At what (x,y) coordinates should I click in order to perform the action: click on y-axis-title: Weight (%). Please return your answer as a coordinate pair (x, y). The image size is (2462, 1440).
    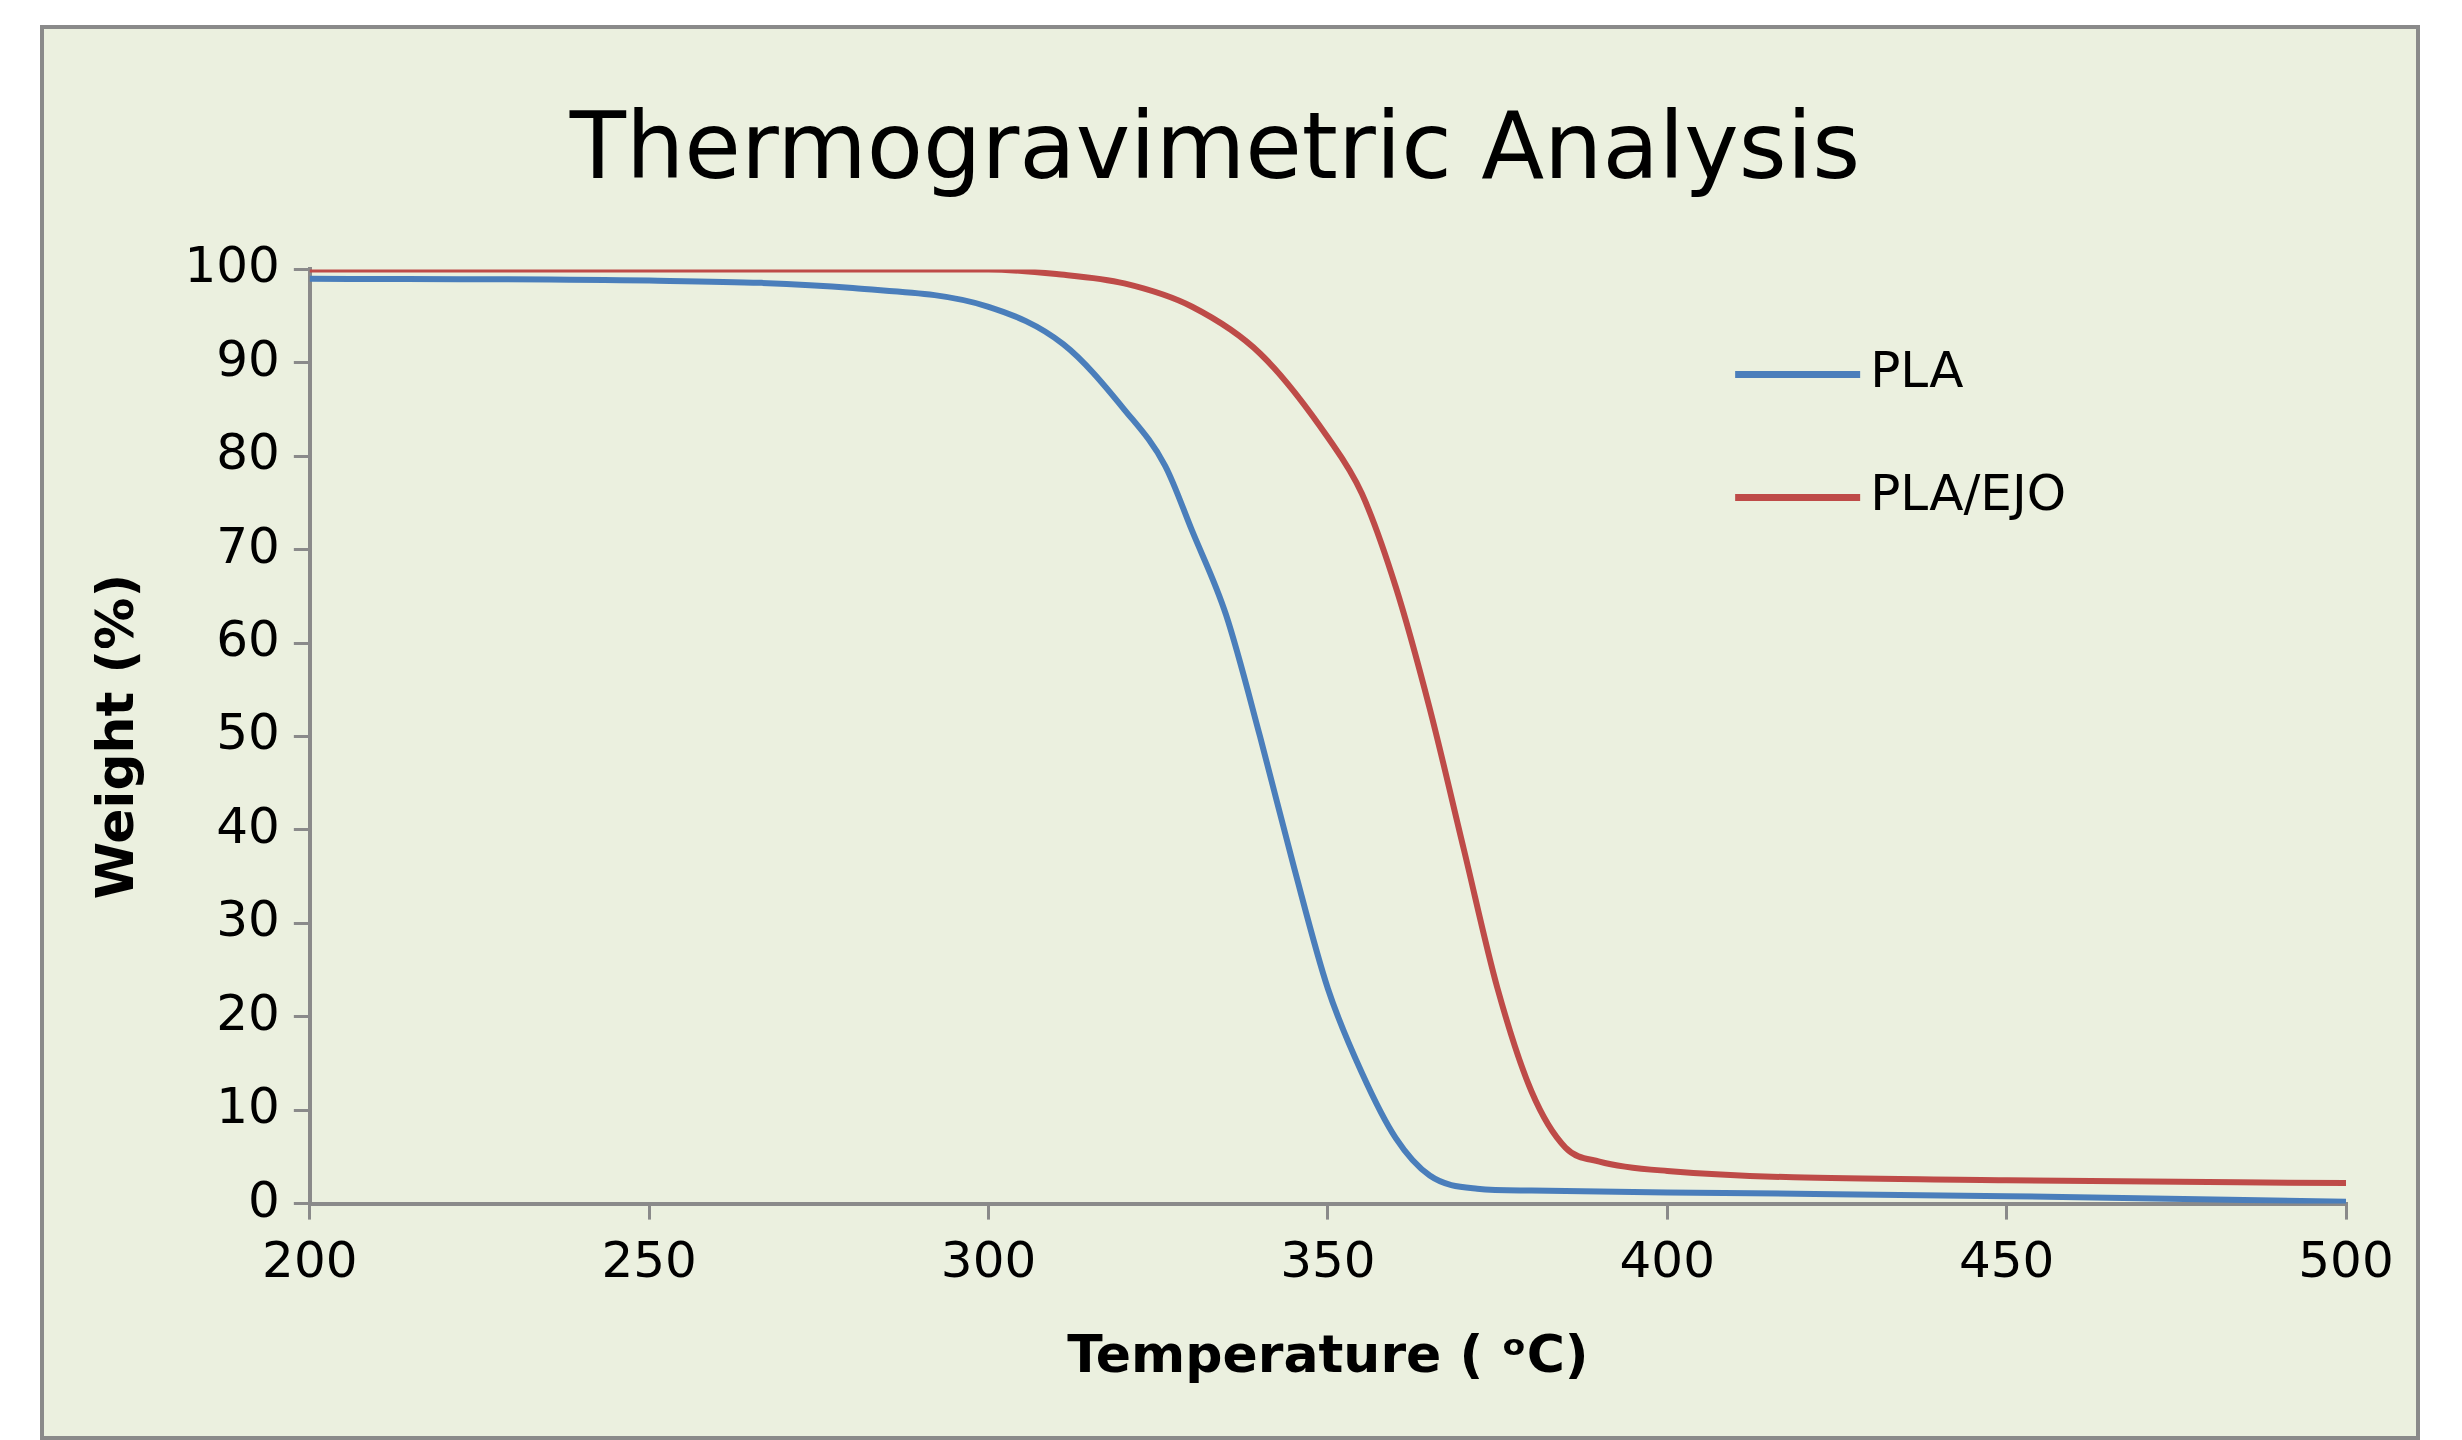
    Looking at the image, I should click on (114, 736).